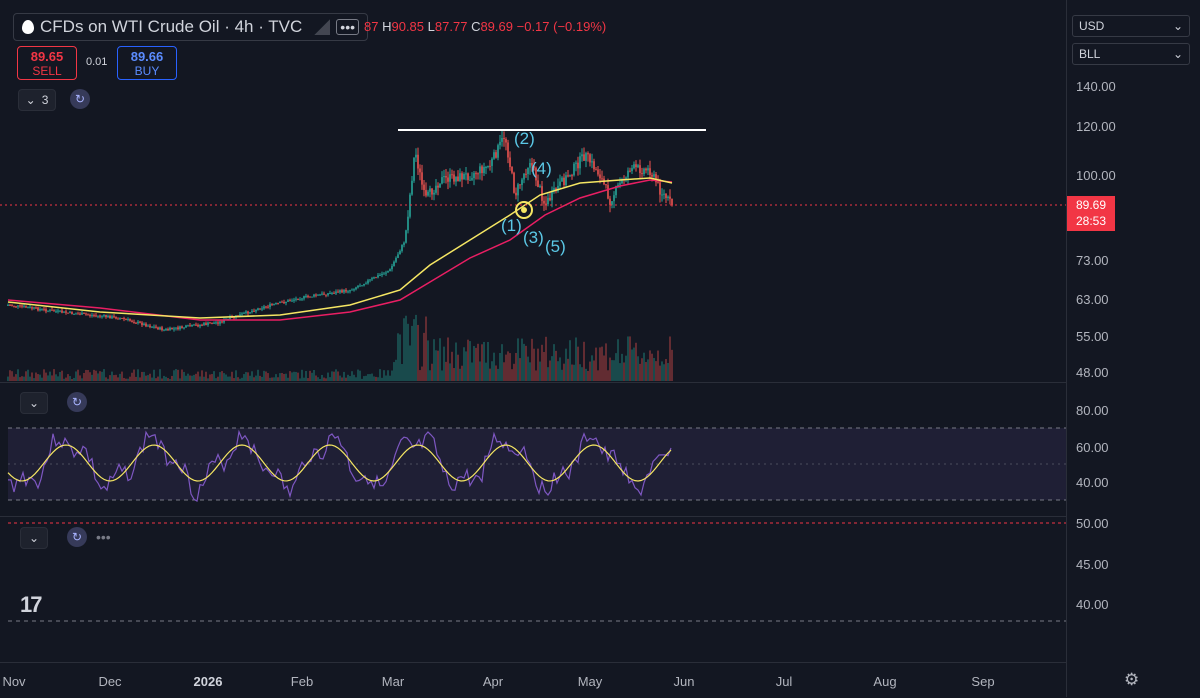  Describe the element at coordinates (485, 26) in the screenshot. I see `ohlc-readout: 87 H90.85 L87.77 C89.69 −0.17 (−0.19%)` at that location.